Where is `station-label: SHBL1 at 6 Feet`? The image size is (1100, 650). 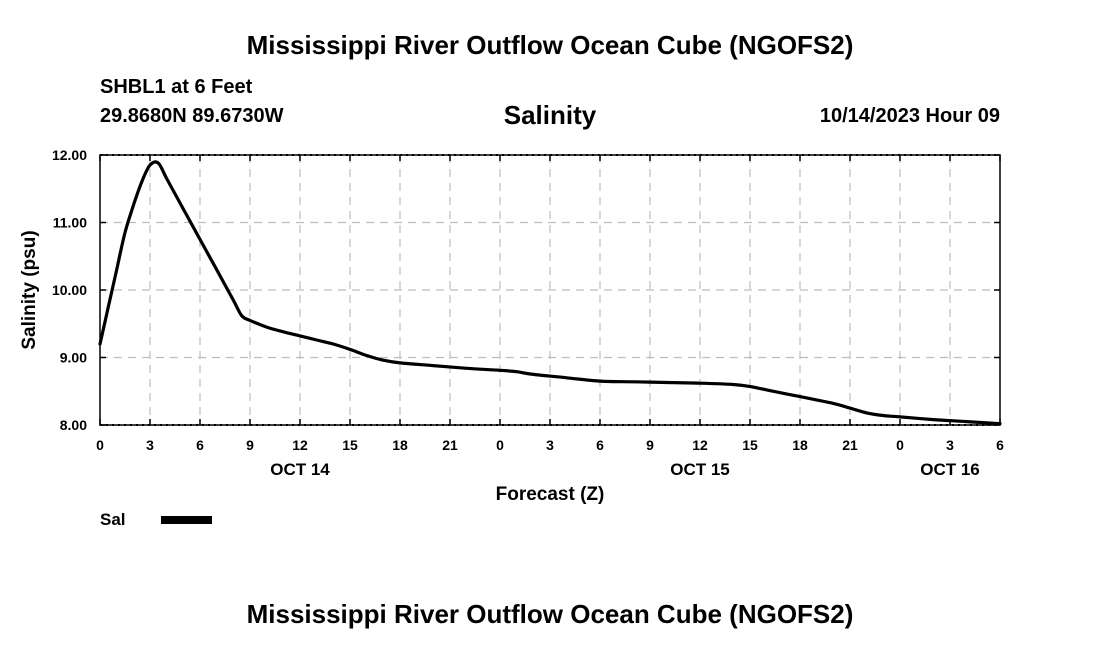
station-label: SHBL1 at 6 Feet is located at coordinates (176, 87).